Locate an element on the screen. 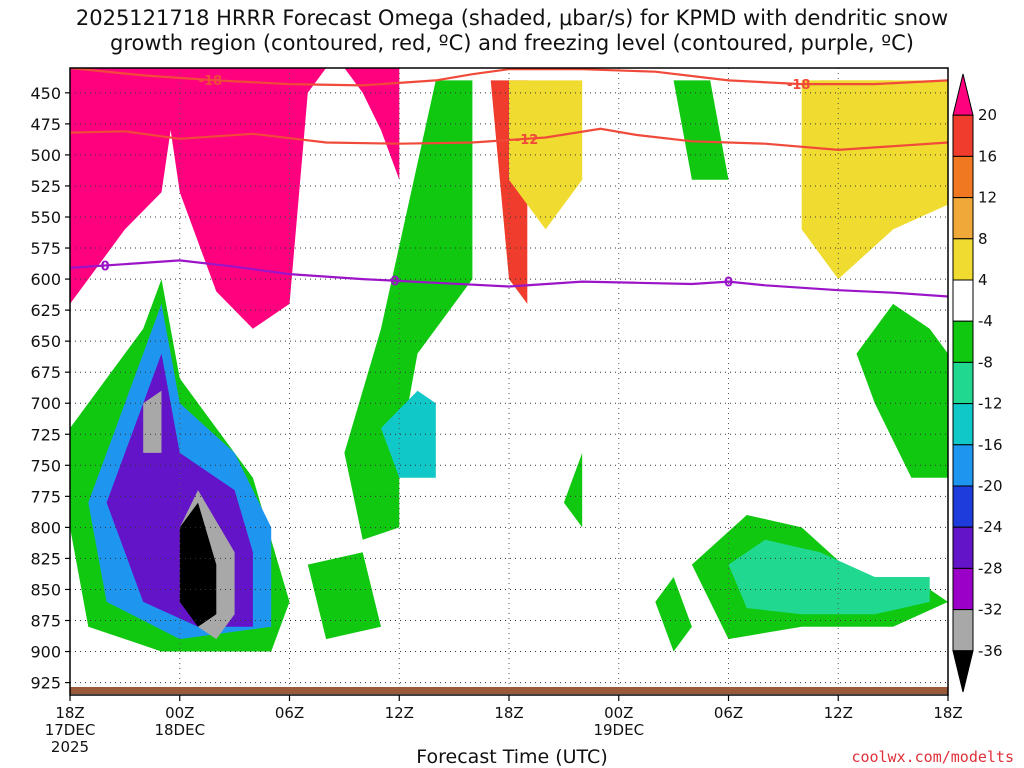 Image resolution: width=1024 pixels, height=768 pixels. x-tick-label: 19DEC is located at coordinates (618, 730).